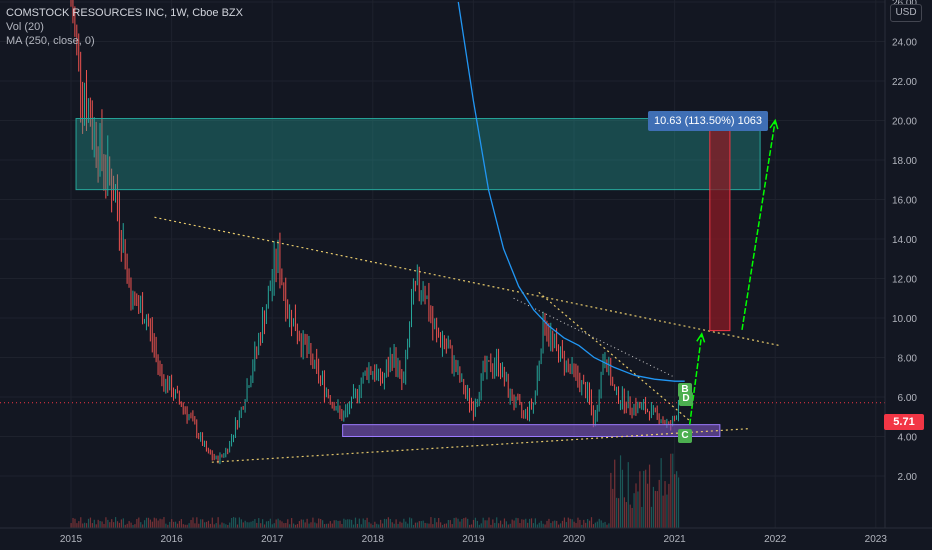 The image size is (932, 550). I want to click on currency-label: USD, so click(906, 13).